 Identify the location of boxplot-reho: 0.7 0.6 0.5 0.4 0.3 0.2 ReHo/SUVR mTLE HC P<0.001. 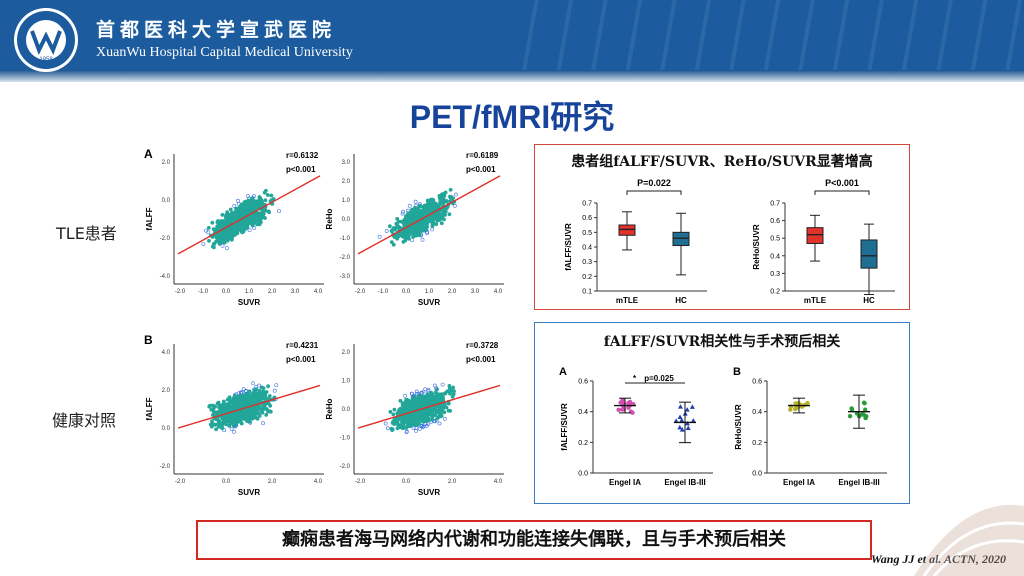
(823, 241).